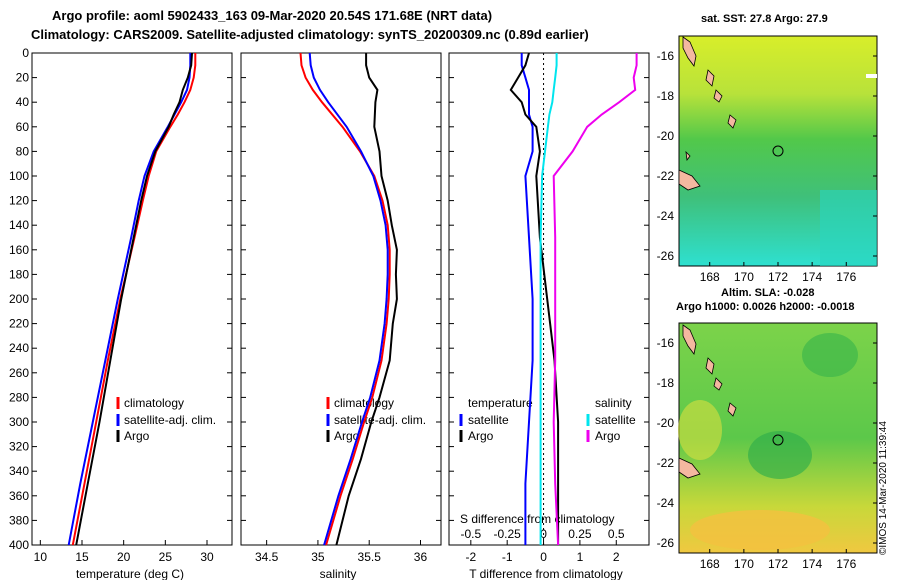 This screenshot has height=580, width=900. What do you see at coordinates (580, 534) in the screenshot?
I see `diff-s-tick-label: 0.25` at bounding box center [580, 534].